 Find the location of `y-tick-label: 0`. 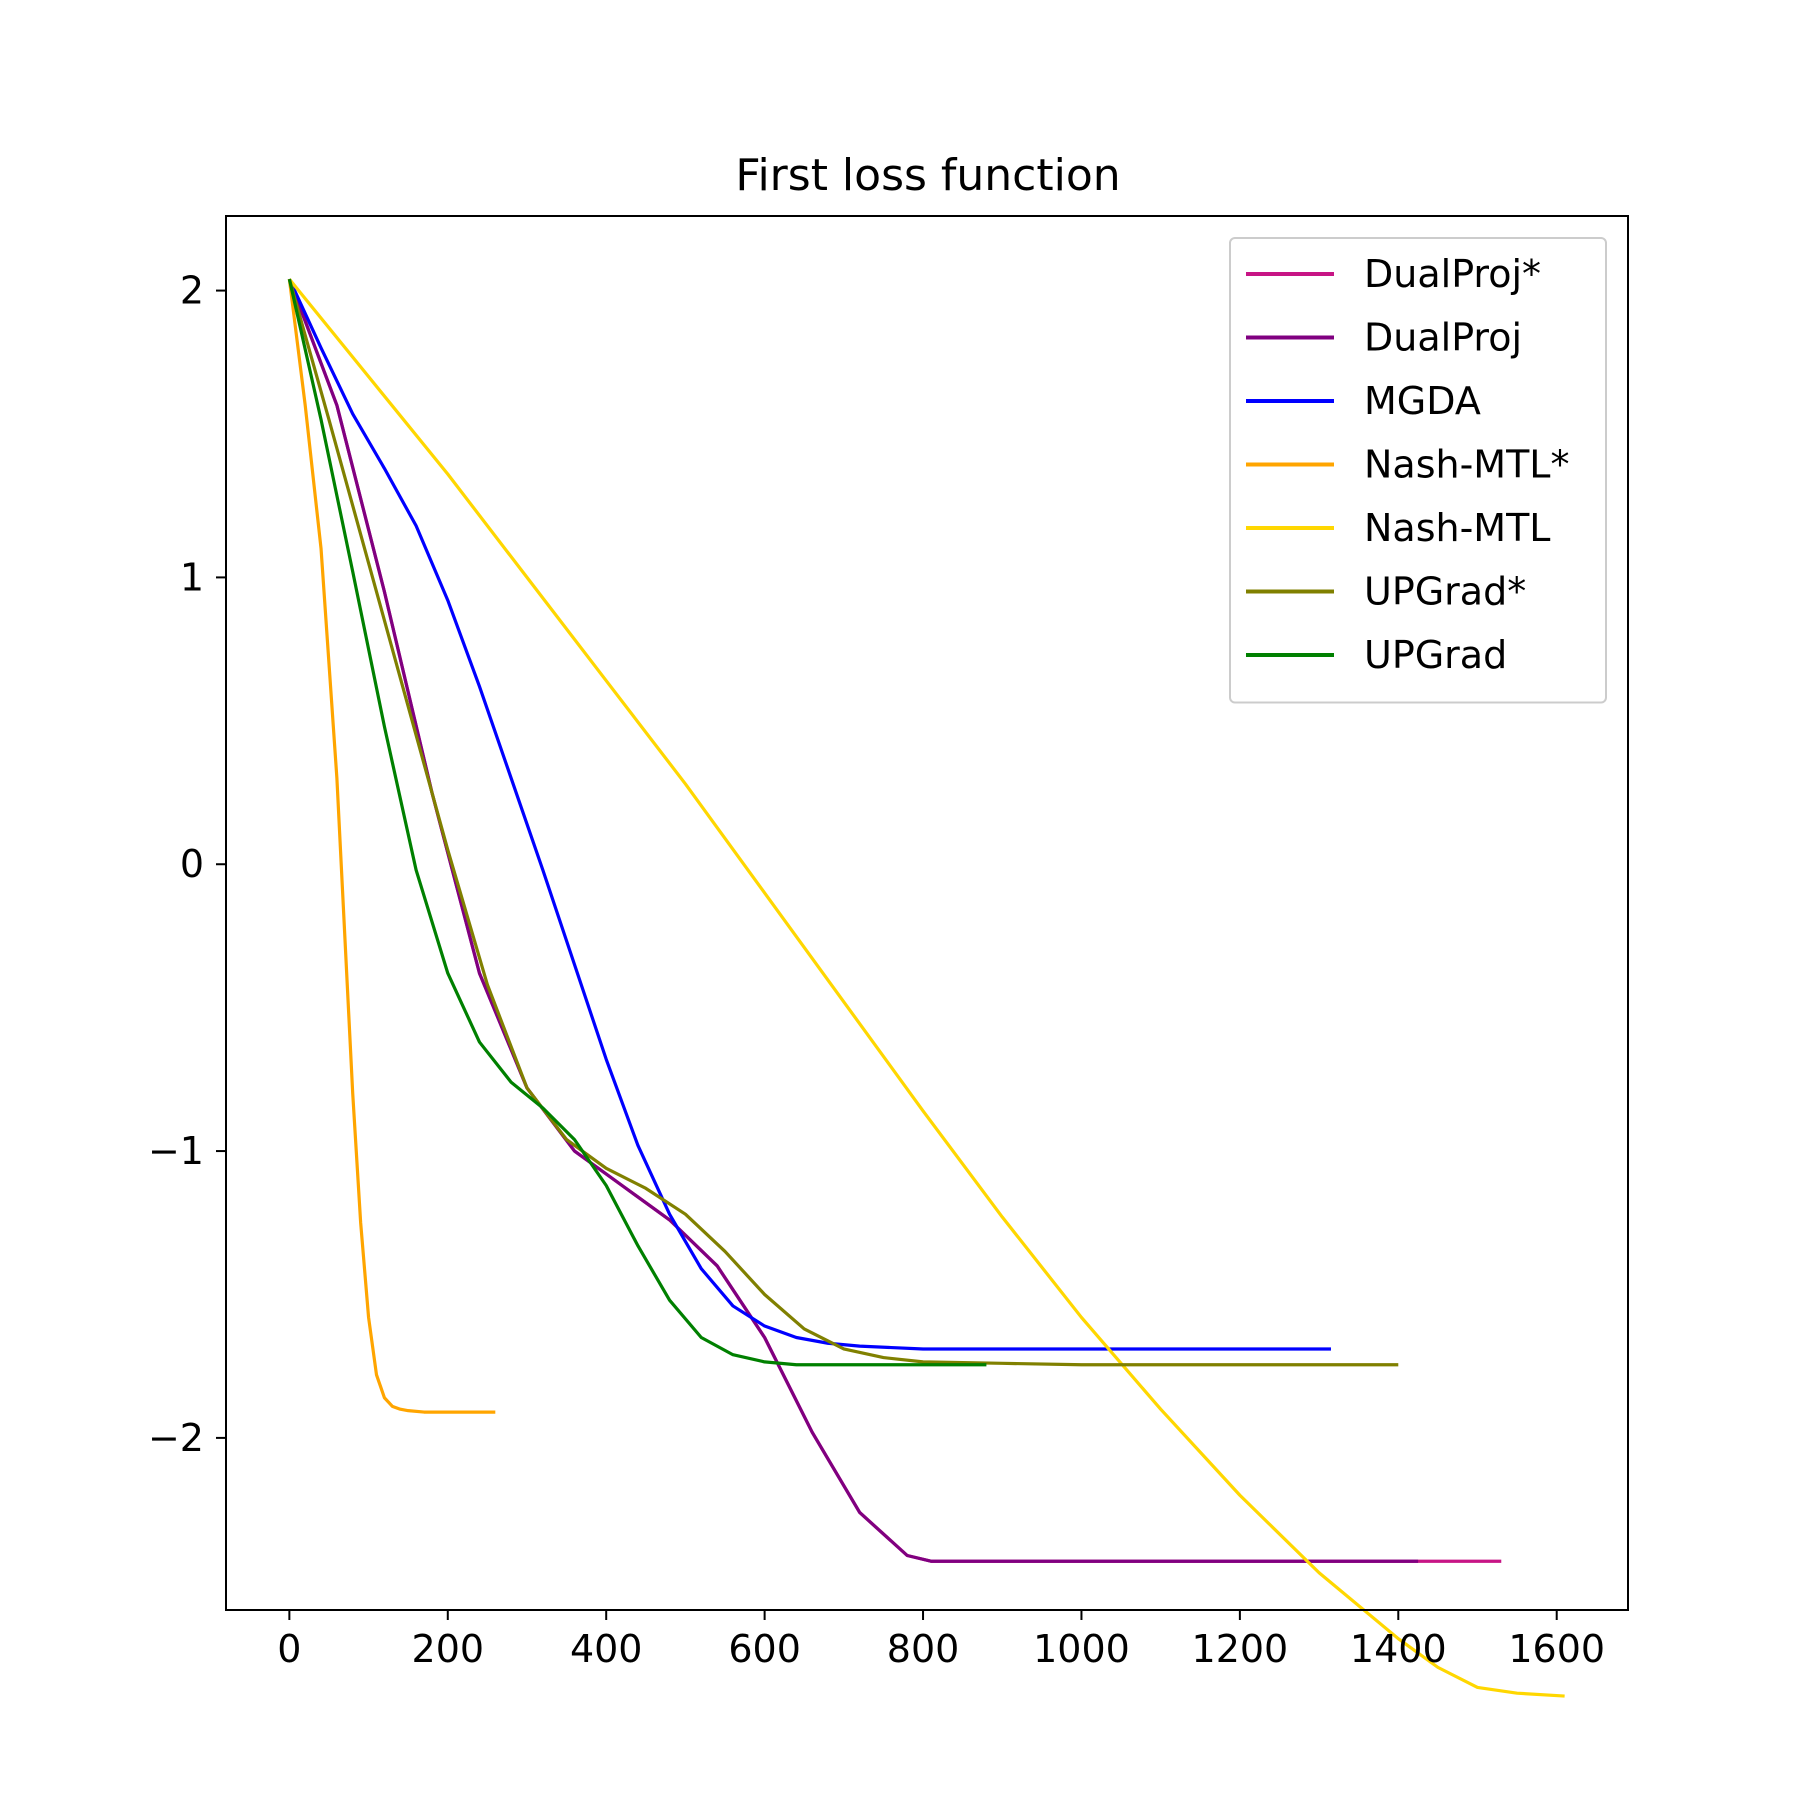

y-tick-label: 0 is located at coordinates (192, 864).